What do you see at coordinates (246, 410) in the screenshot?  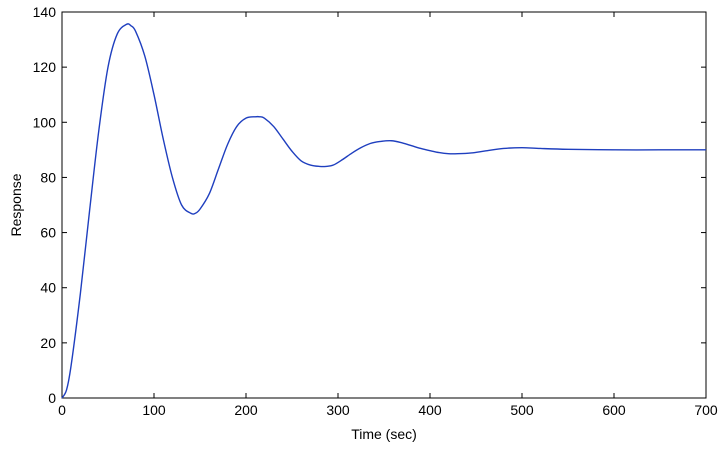 I see `x-tick-label: 200` at bounding box center [246, 410].